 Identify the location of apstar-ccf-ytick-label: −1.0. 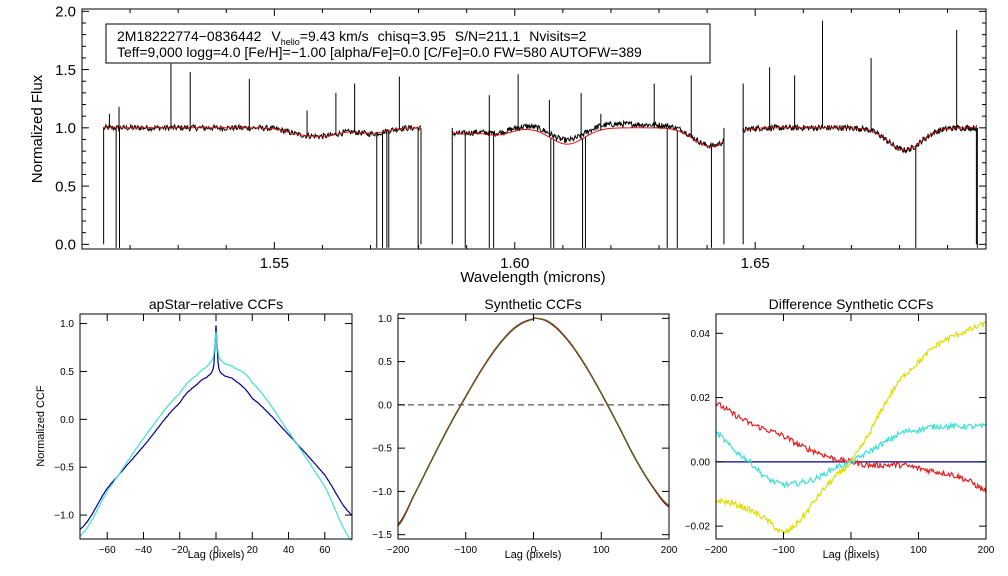
(64, 516).